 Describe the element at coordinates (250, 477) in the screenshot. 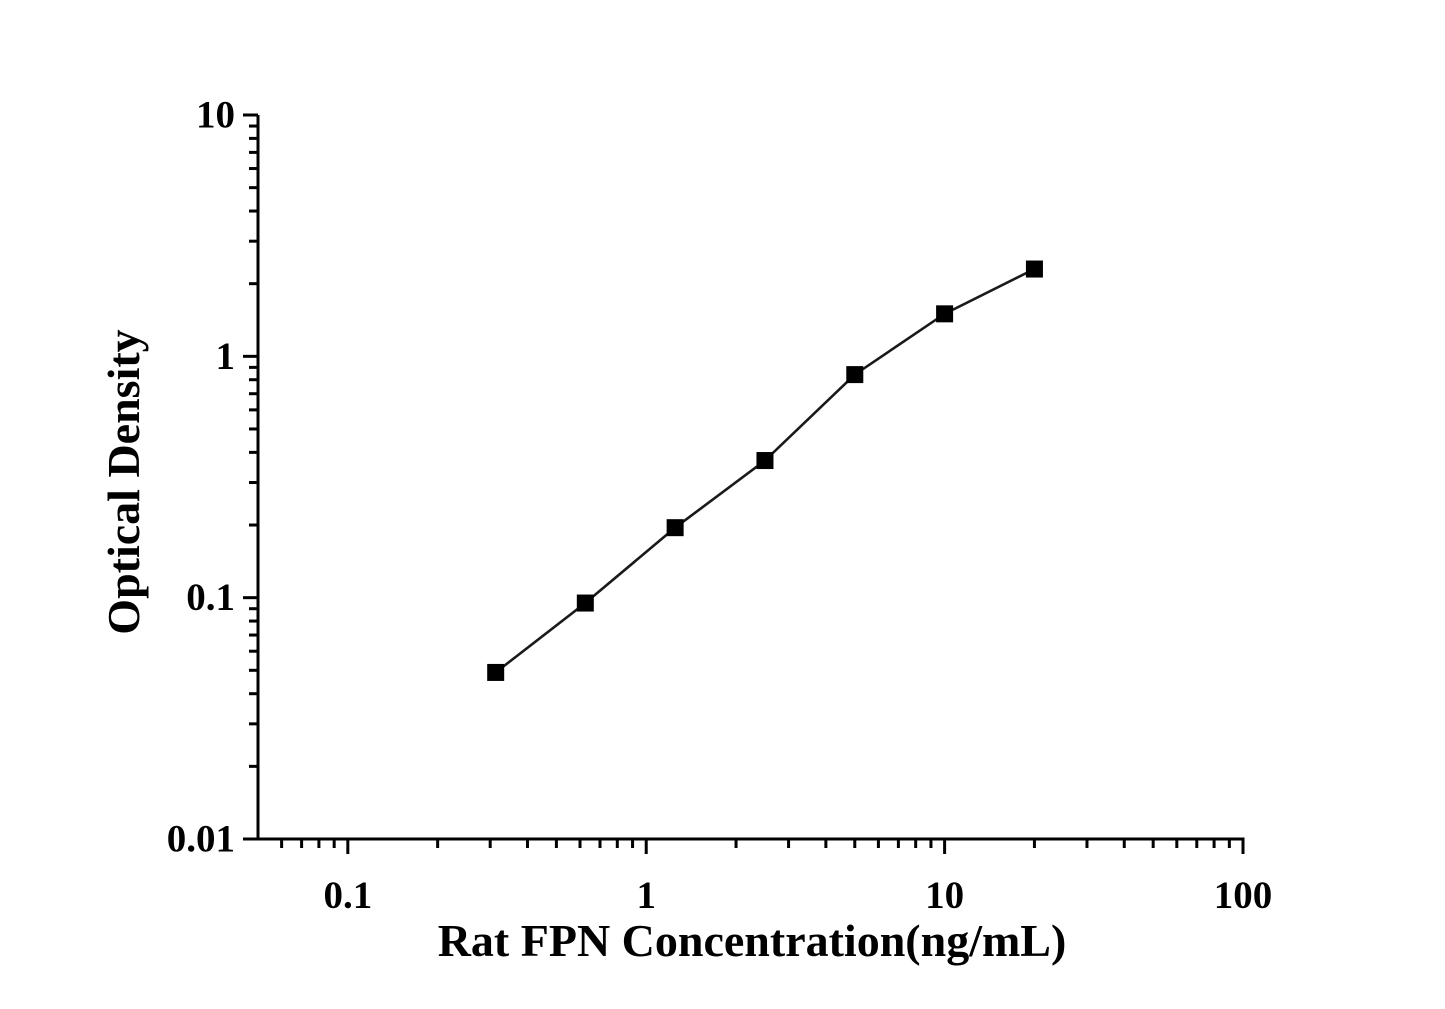

I see `y-axis-ticks` at that location.